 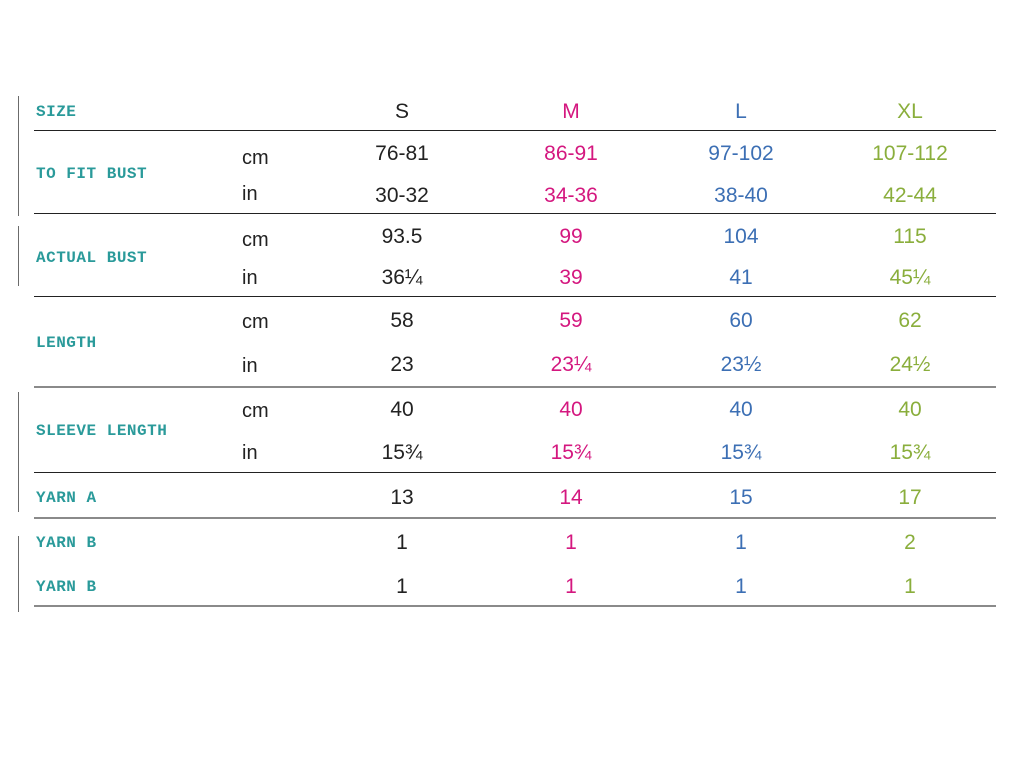 What do you see at coordinates (910, 195) in the screenshot?
I see `cell: 42-44` at bounding box center [910, 195].